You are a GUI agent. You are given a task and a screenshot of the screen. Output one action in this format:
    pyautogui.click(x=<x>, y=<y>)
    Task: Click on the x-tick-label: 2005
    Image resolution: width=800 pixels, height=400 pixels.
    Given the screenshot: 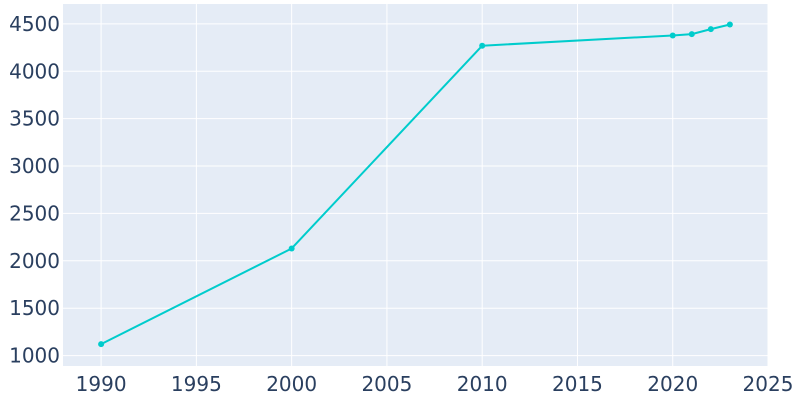 What is the action you would take?
    pyautogui.click(x=386, y=384)
    